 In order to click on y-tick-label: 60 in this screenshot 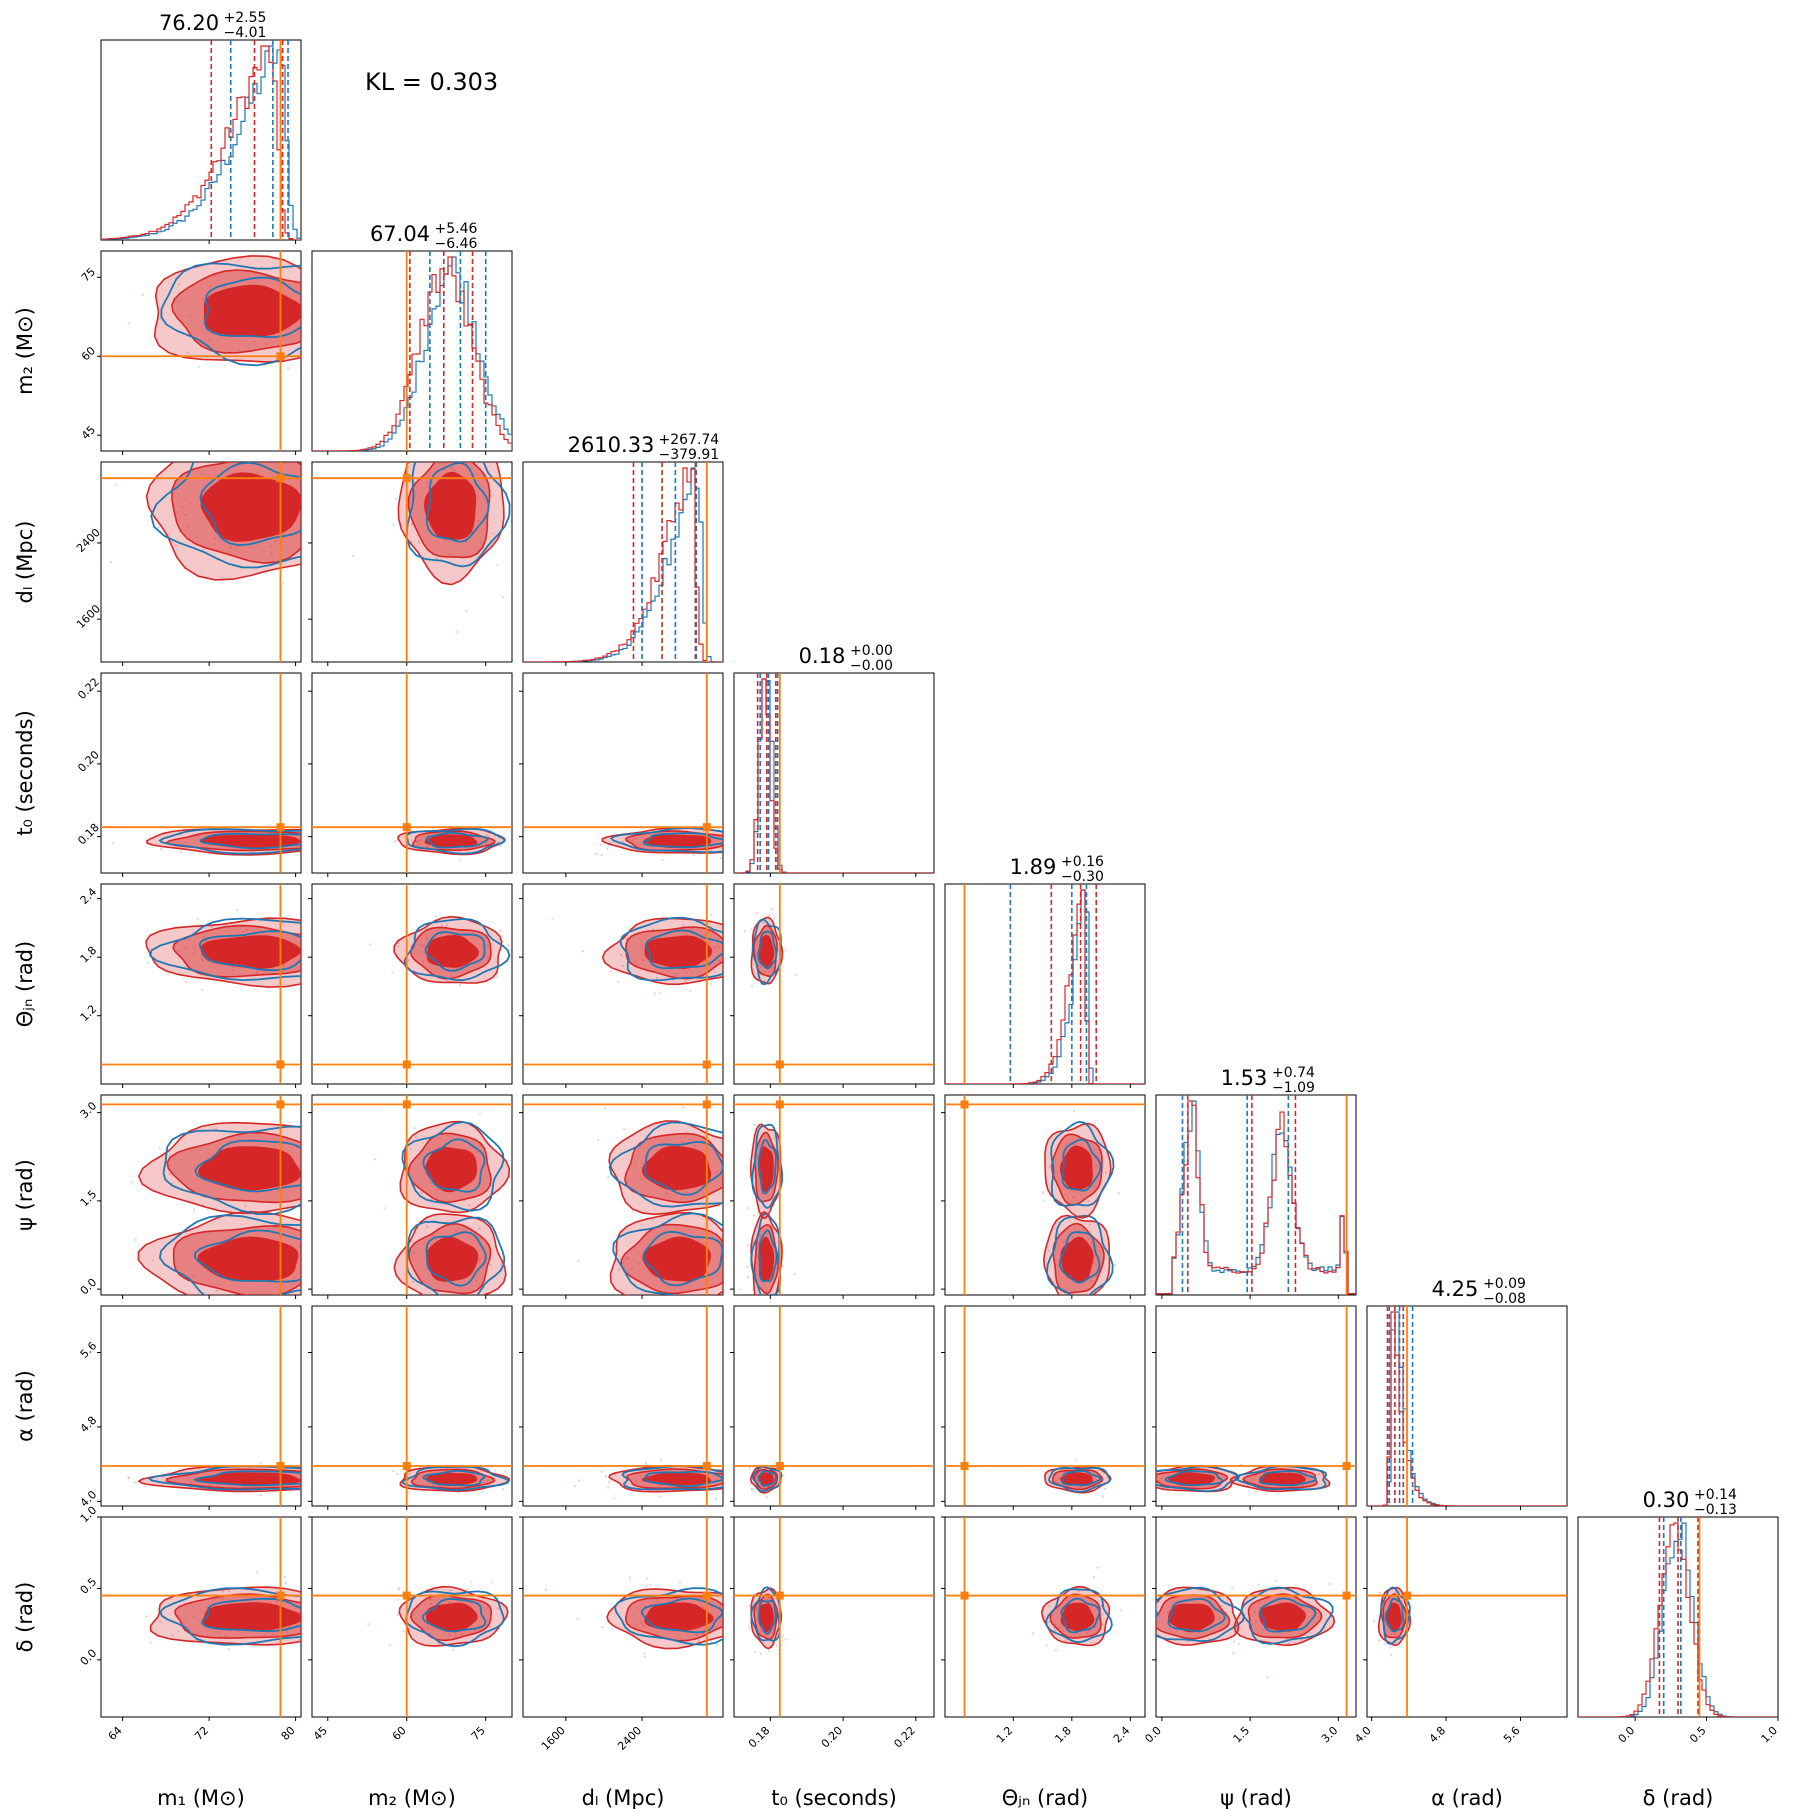, I will do `click(88, 353)`.